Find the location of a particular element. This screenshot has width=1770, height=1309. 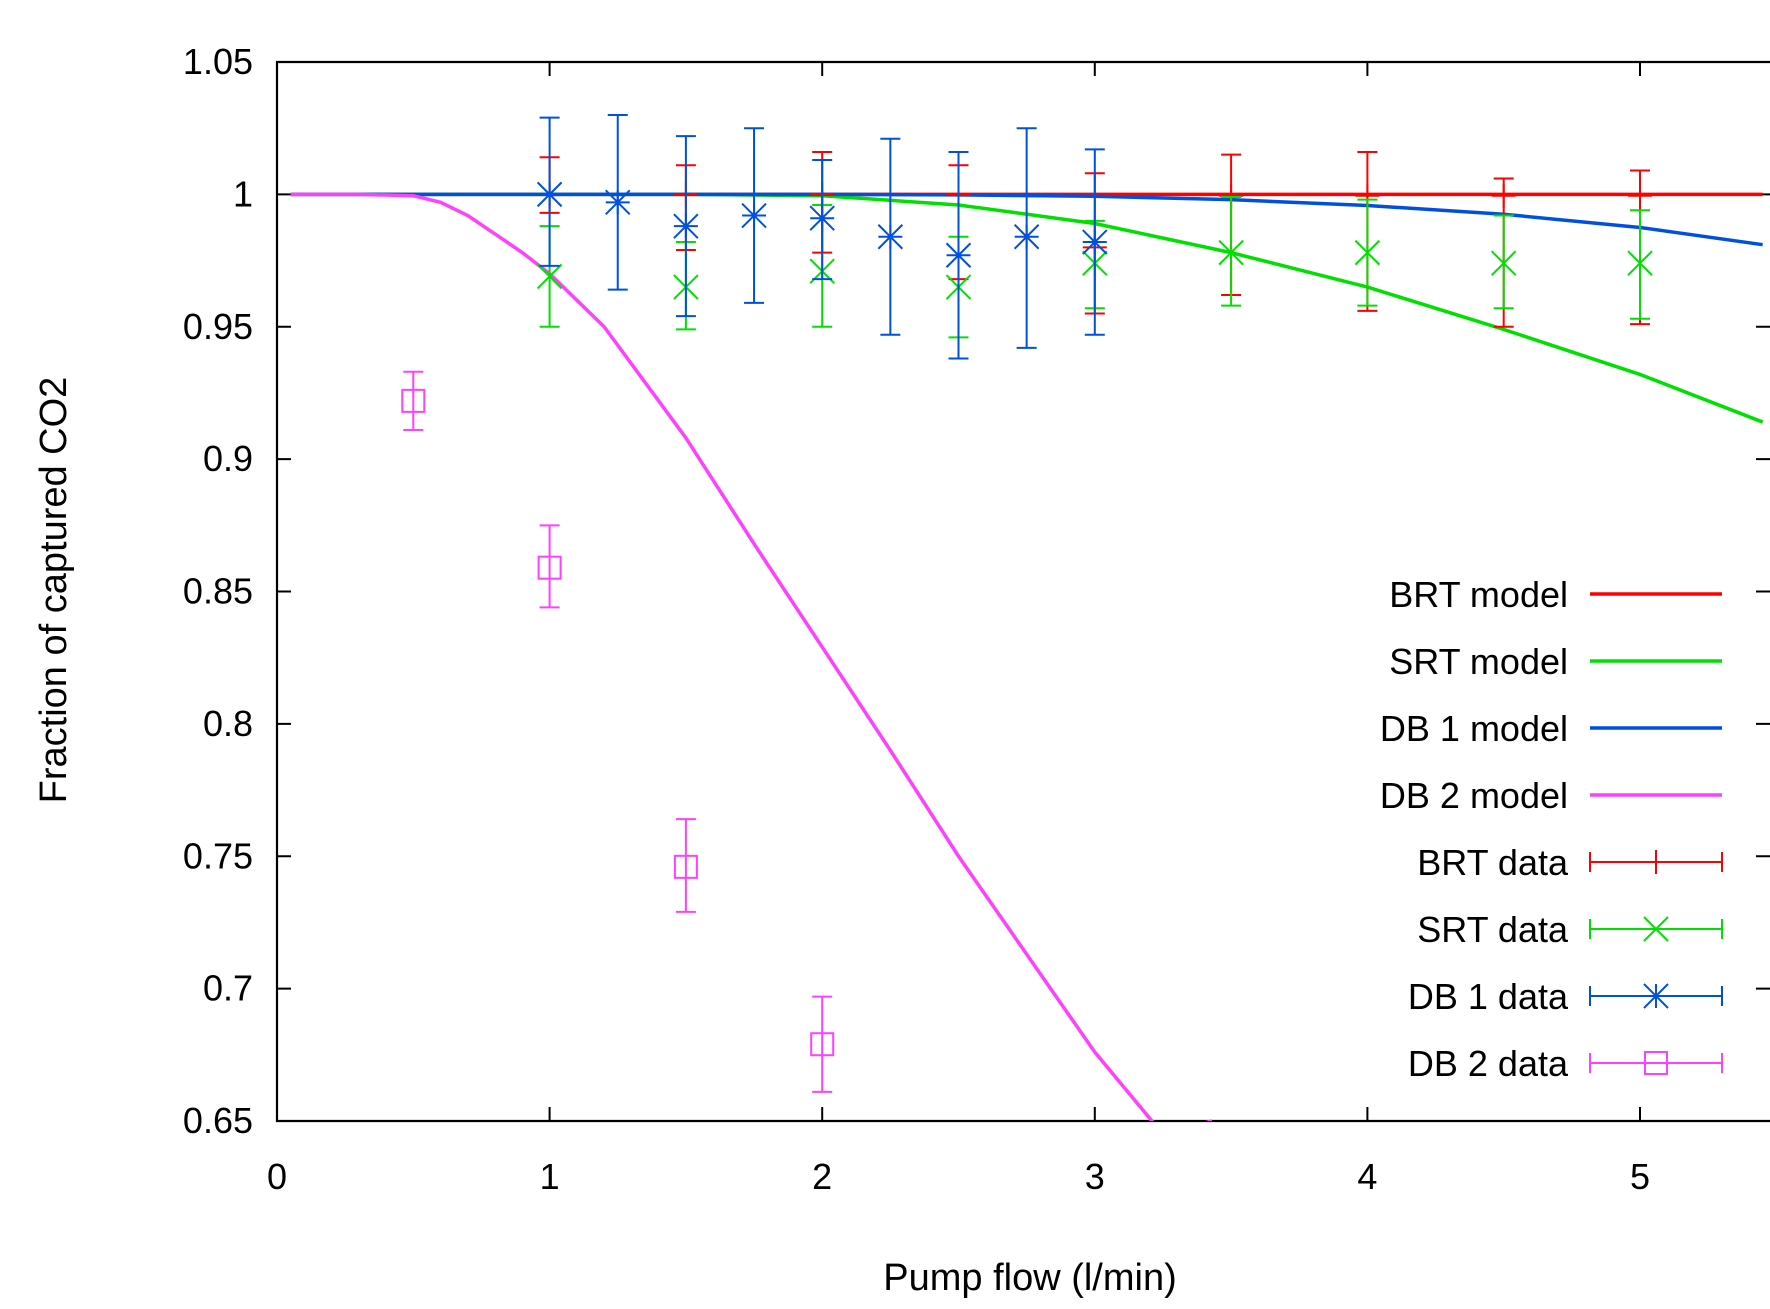

legend-marker-db-1-data is located at coordinates (1656, 996).